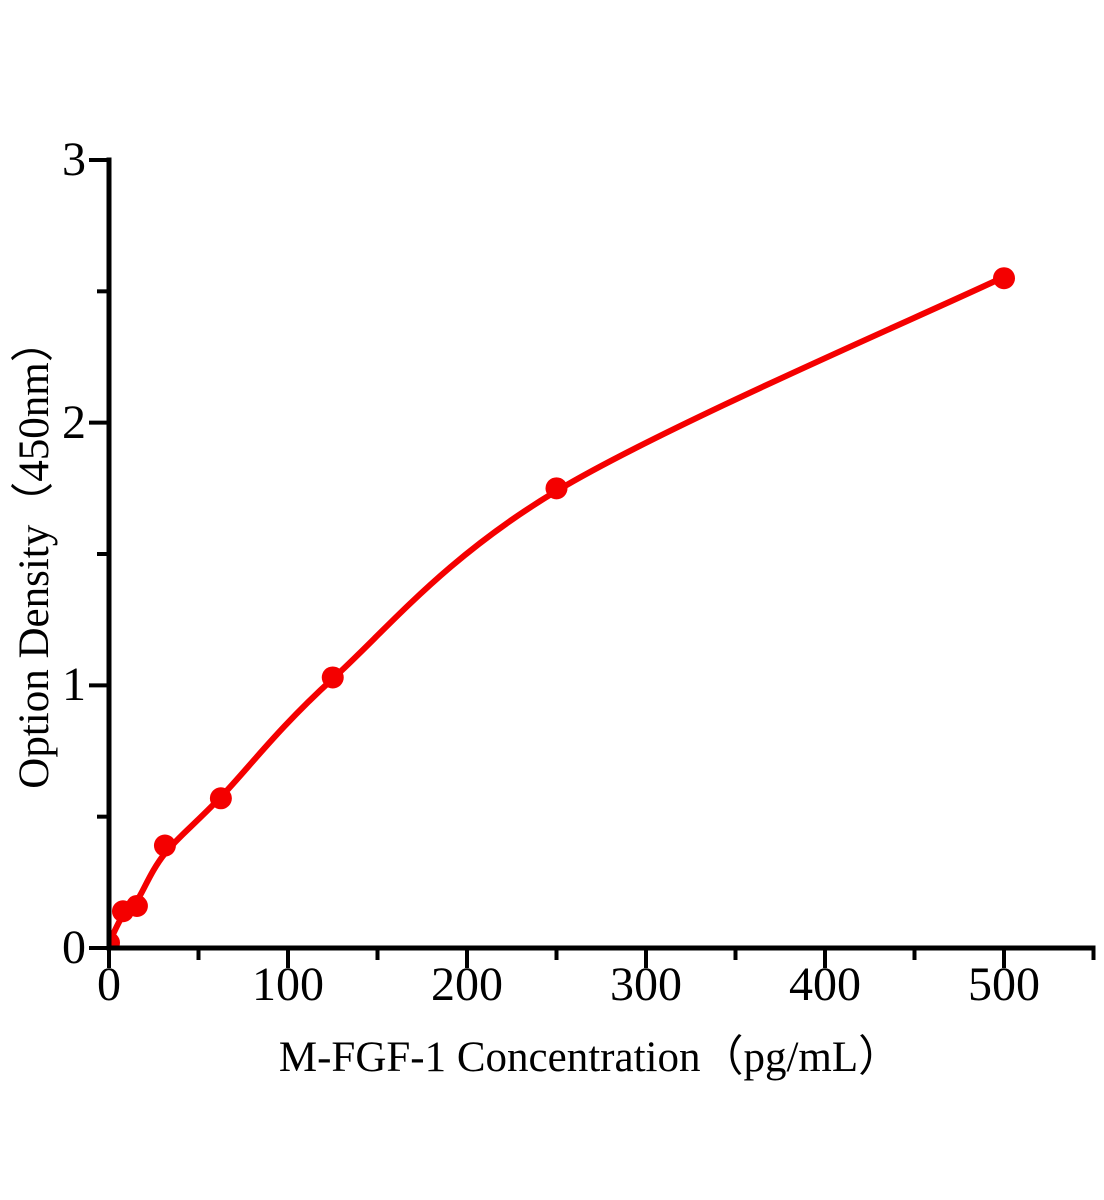 The width and height of the screenshot is (1104, 1200). I want to click on x-tick-label: 500, so click(1004, 984).